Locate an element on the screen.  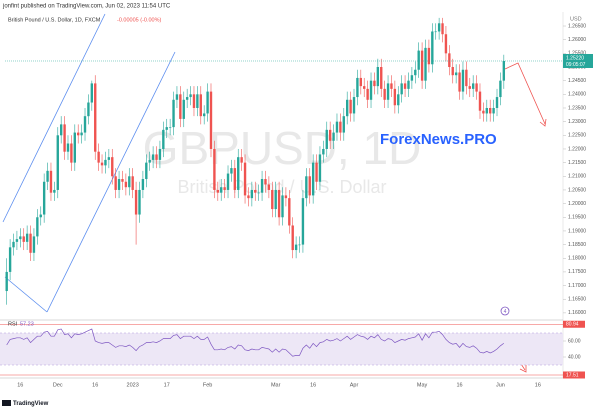
rsi-y-tick-label: 40.00 is located at coordinates (574, 357).